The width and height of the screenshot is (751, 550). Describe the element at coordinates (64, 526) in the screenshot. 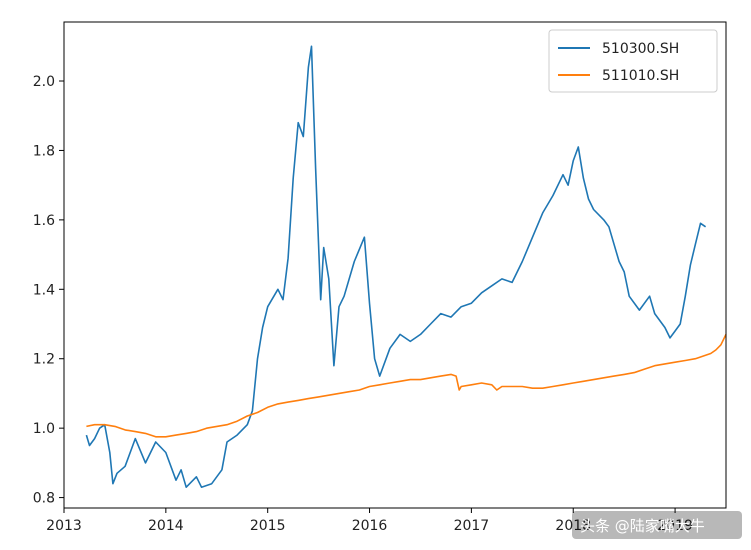

I see `x-tick-label: 2013` at that location.